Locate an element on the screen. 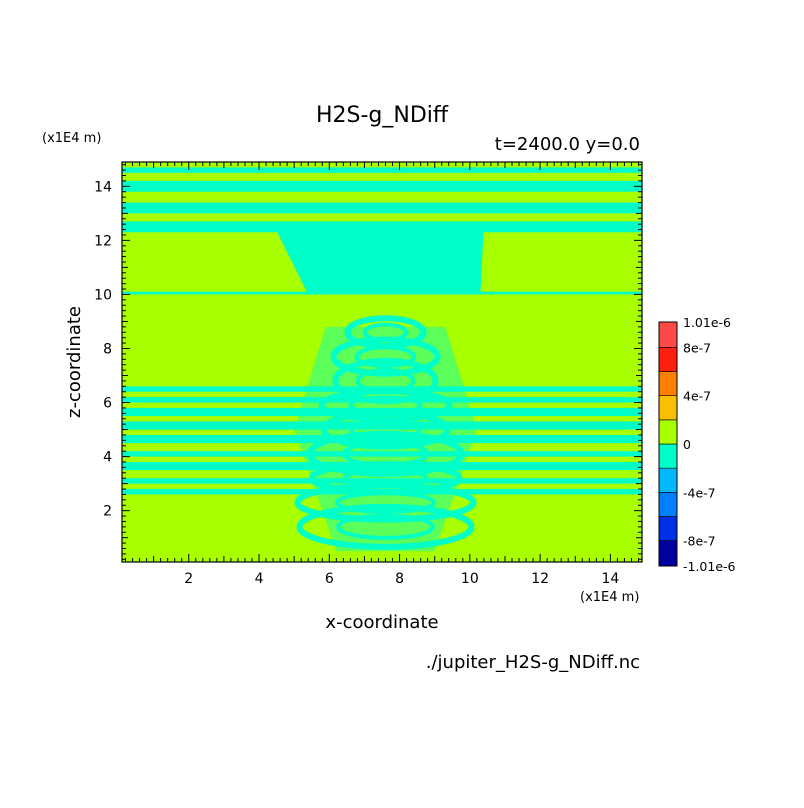 Image resolution: width=804 pixels, height=808 pixels. y-tick-label: 4 is located at coordinates (107, 458).